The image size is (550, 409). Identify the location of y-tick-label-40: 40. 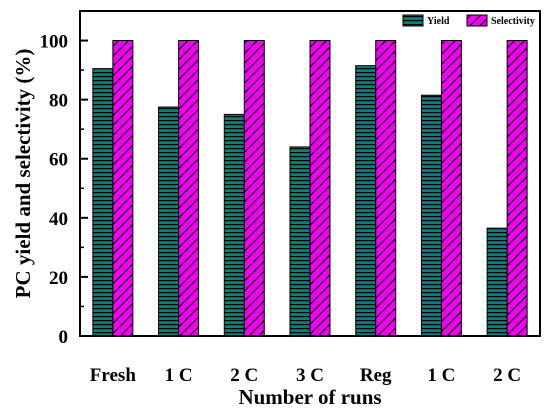
(58, 219).